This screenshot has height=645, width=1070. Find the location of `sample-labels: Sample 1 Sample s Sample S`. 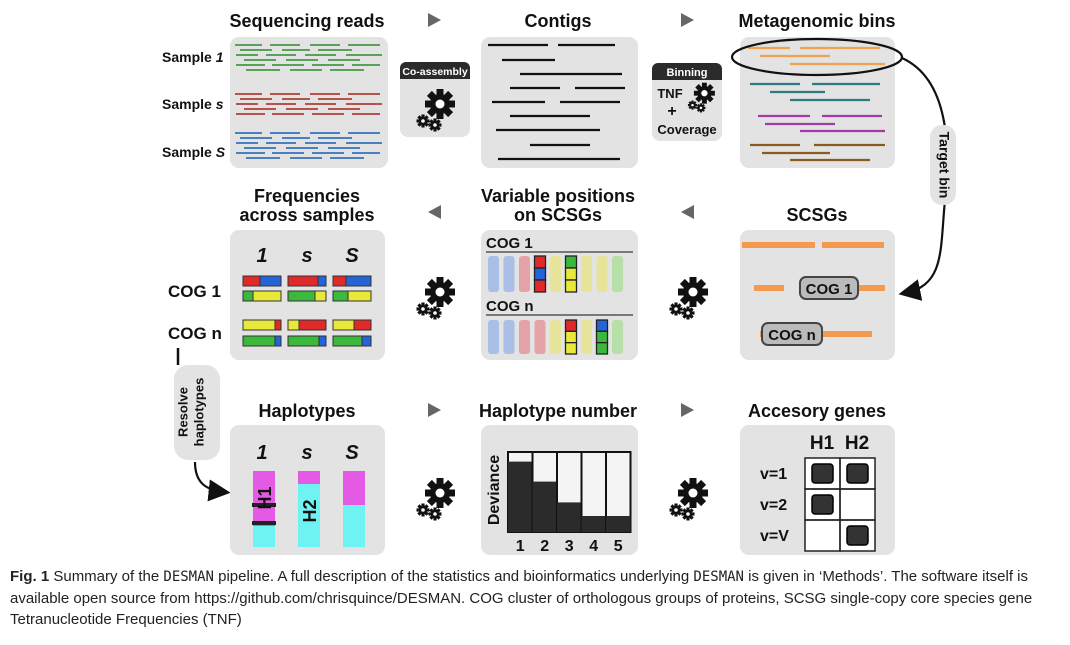

sample-labels: Sample 1 Sample s Sample S is located at coordinates (194, 104).